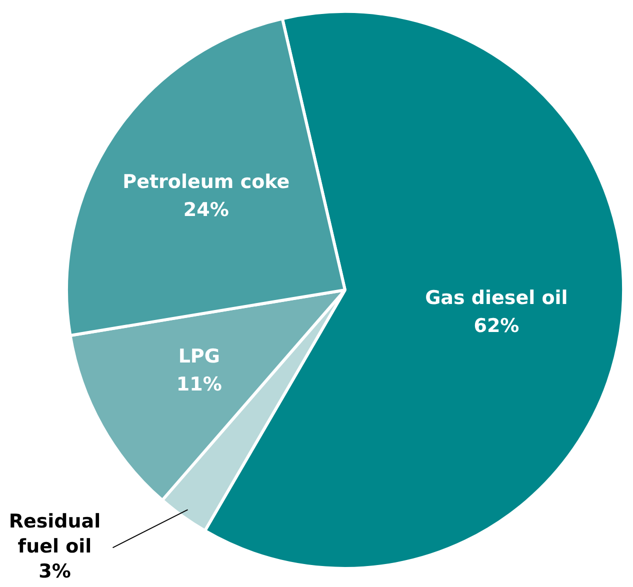  I want to click on slice-label: LPG, so click(199, 356).